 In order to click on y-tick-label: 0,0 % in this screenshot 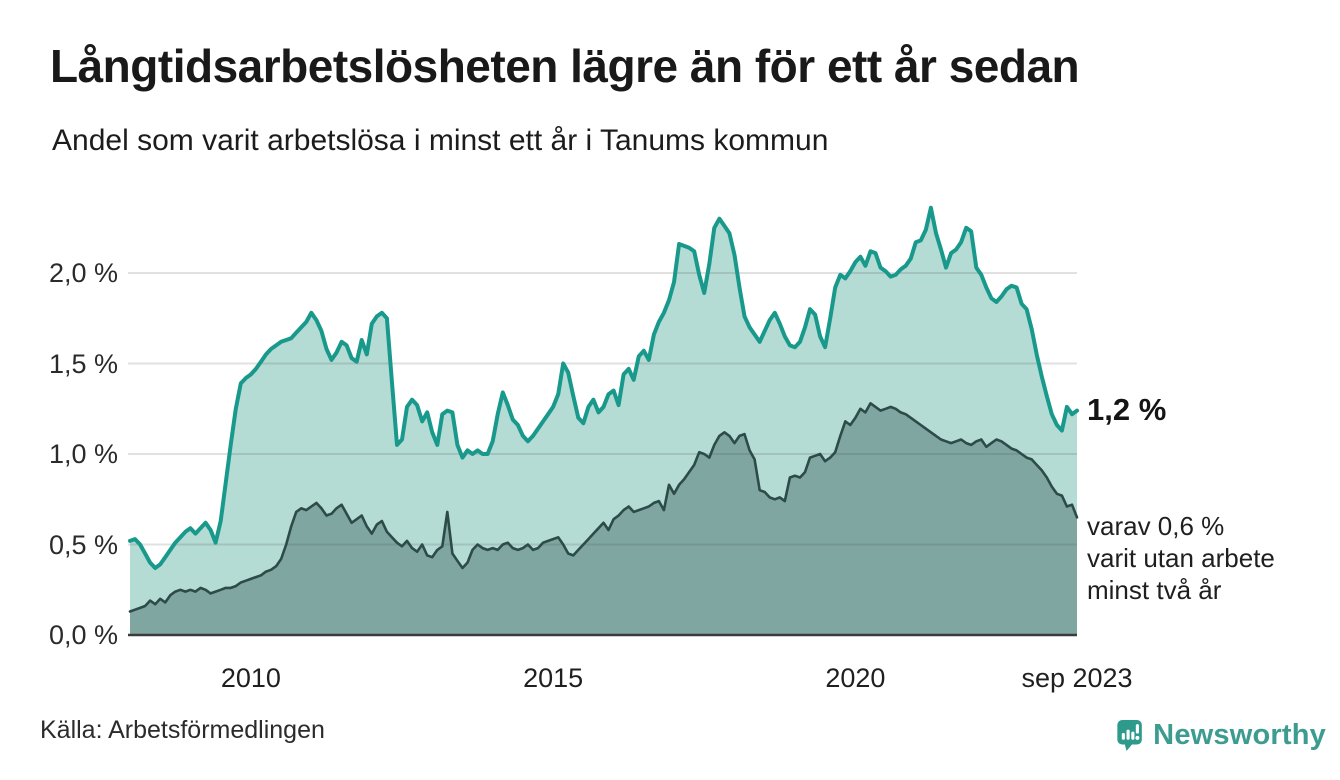, I will do `click(83, 635)`.